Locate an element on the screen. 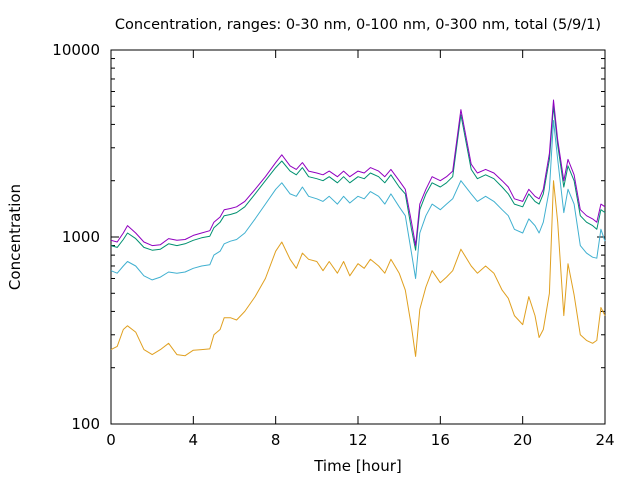  y-axis-label: Concentration is located at coordinates (15, 237).